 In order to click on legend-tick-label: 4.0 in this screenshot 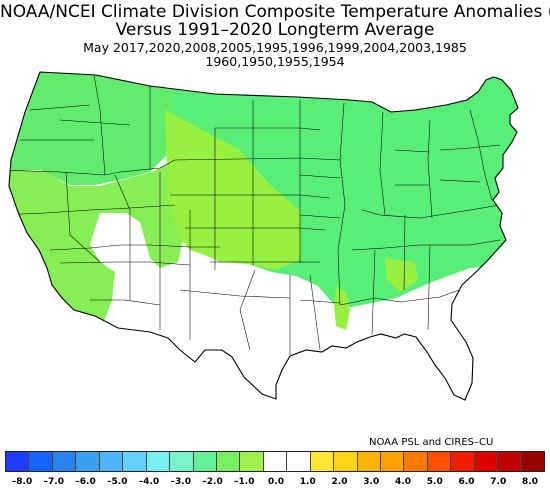, I will do `click(403, 482)`.